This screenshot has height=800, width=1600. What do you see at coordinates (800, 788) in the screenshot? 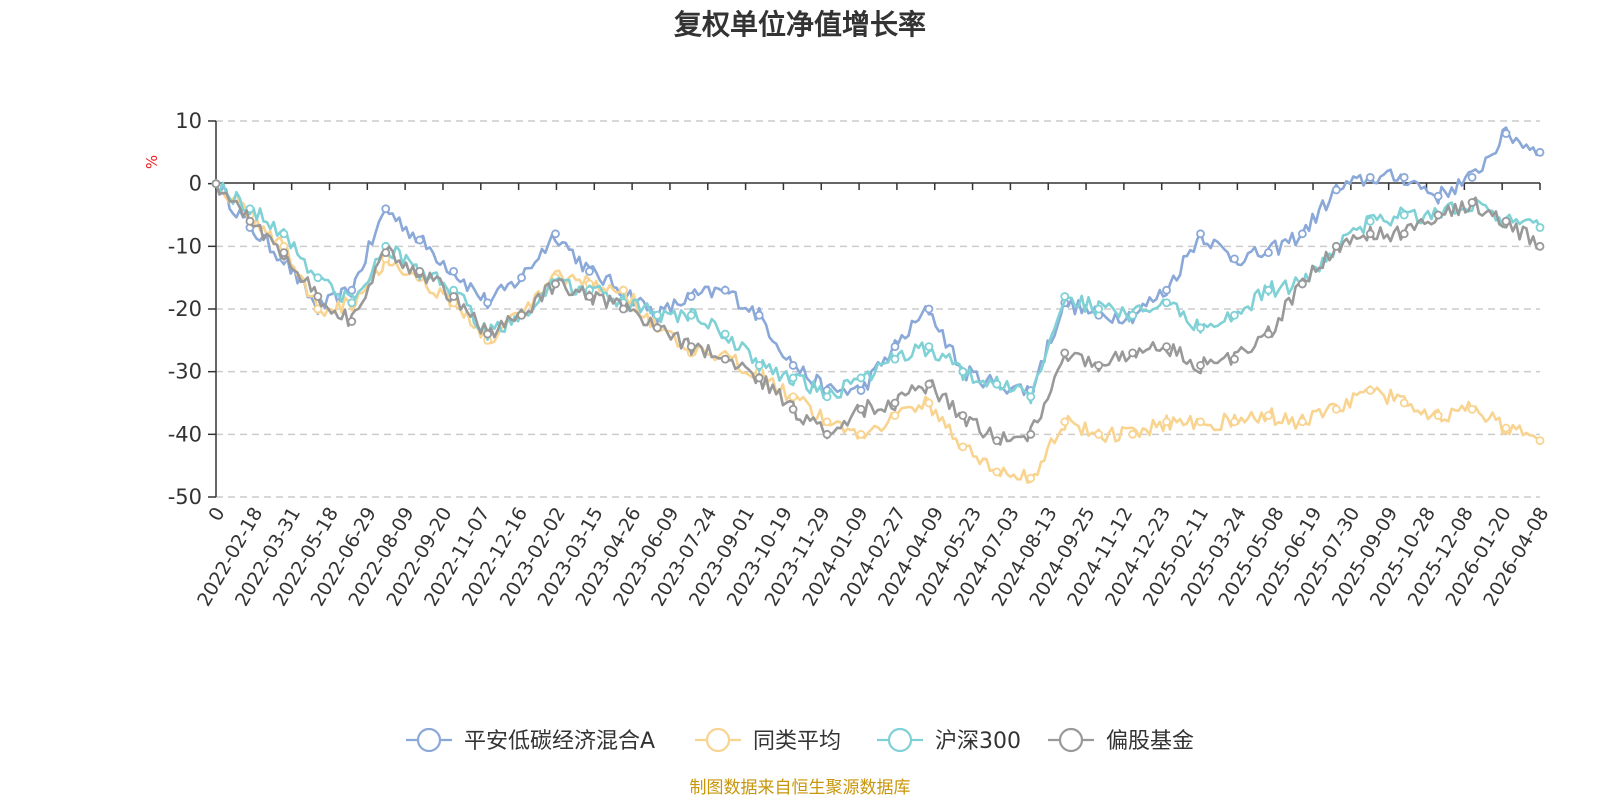
I see `source-note: 制图数据来自恒生聚源数据库` at bounding box center [800, 788].